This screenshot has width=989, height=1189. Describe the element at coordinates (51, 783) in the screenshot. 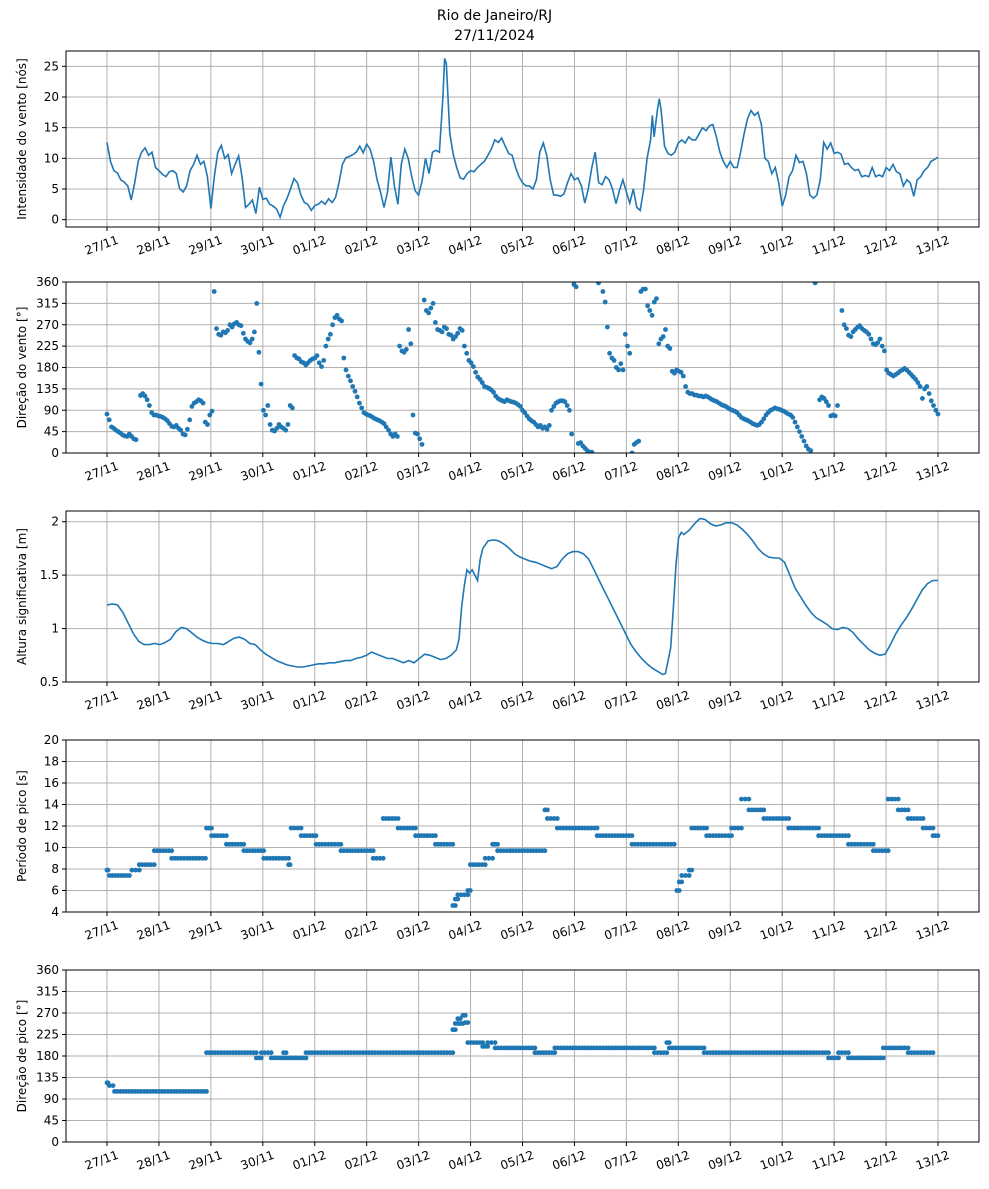

I see `y-tick-label: 16` at that location.